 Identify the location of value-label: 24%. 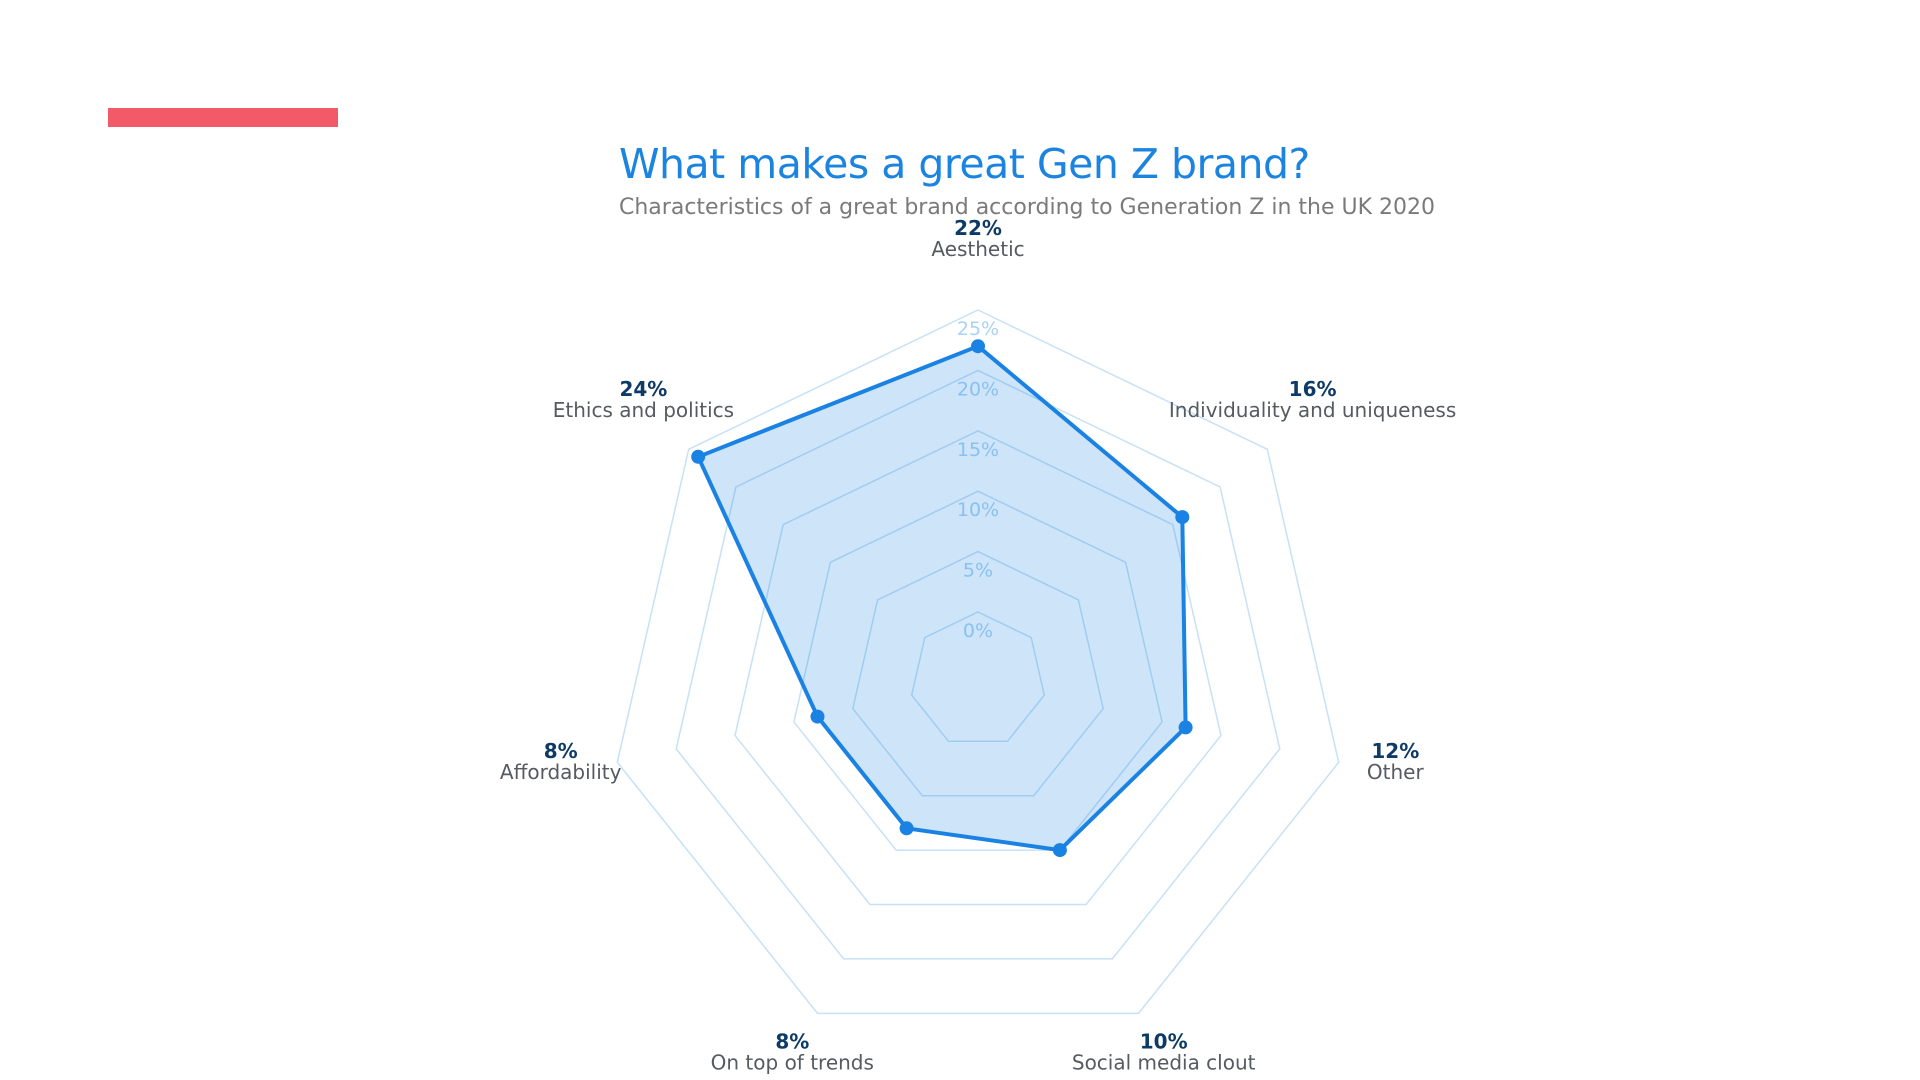
(643, 389).